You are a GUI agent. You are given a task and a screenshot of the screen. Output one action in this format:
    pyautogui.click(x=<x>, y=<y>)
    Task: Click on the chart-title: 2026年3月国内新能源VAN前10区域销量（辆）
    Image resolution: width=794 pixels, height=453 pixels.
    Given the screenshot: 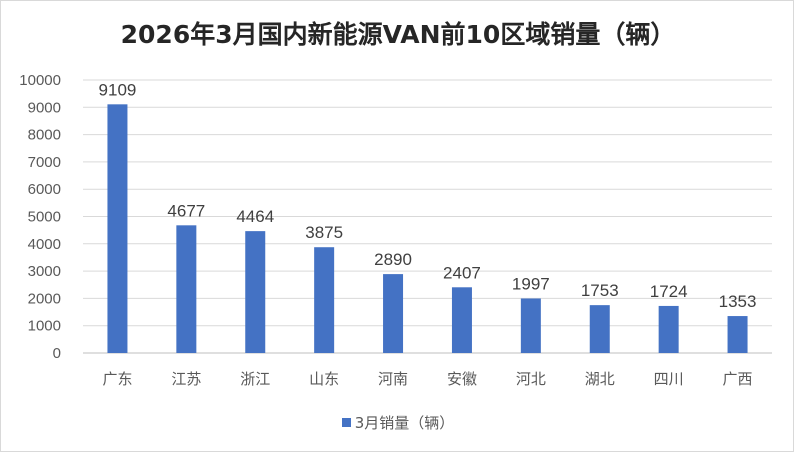 What is the action you would take?
    pyautogui.click(x=398, y=34)
    